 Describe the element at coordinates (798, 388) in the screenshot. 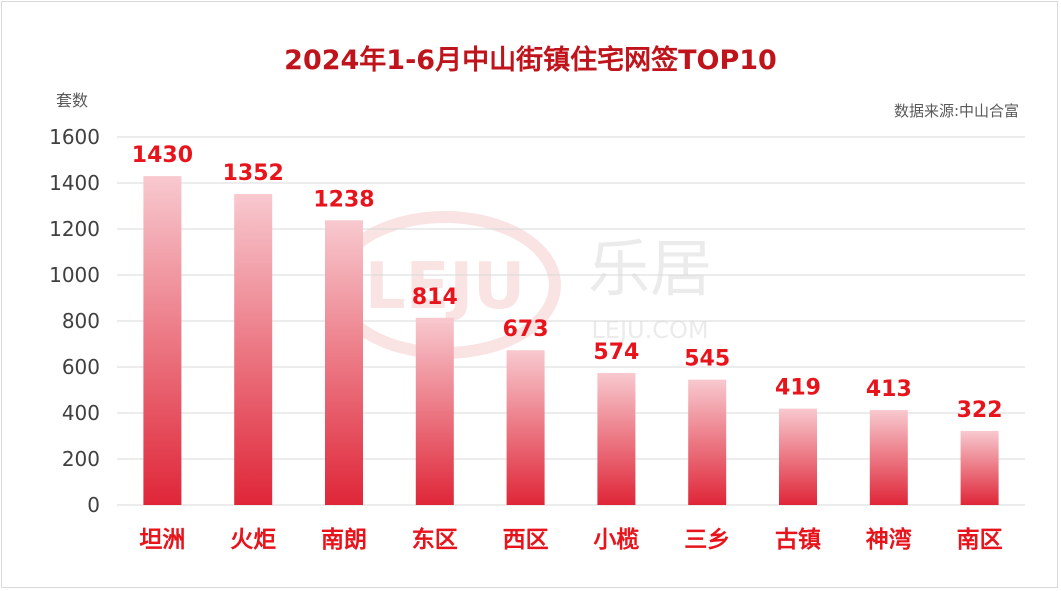

I see `bar-value-label: 419` at that location.